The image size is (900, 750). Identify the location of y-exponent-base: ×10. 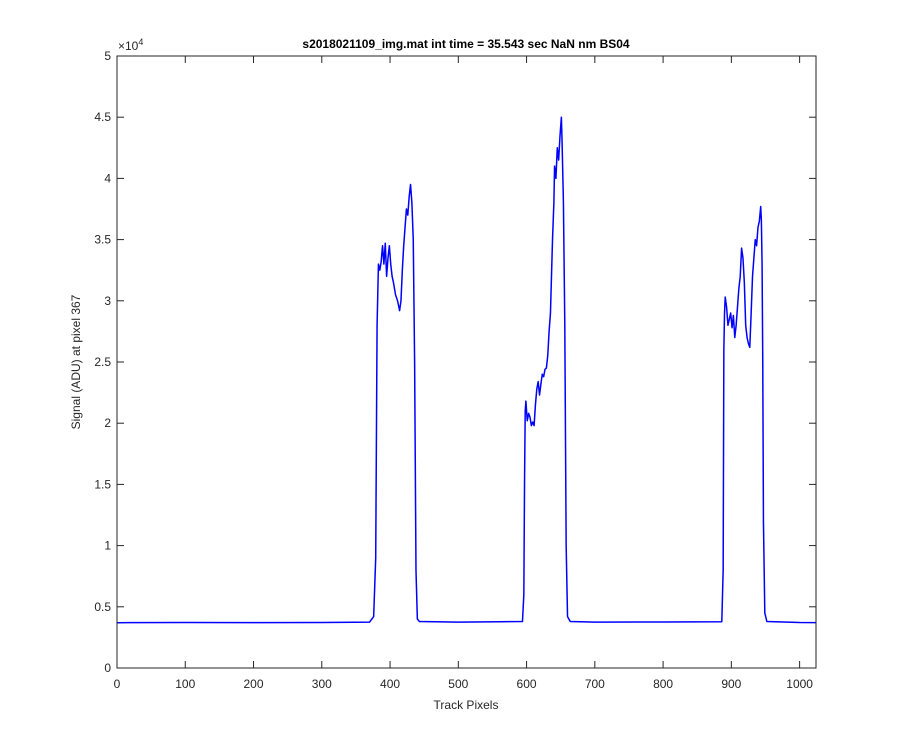
(128, 46).